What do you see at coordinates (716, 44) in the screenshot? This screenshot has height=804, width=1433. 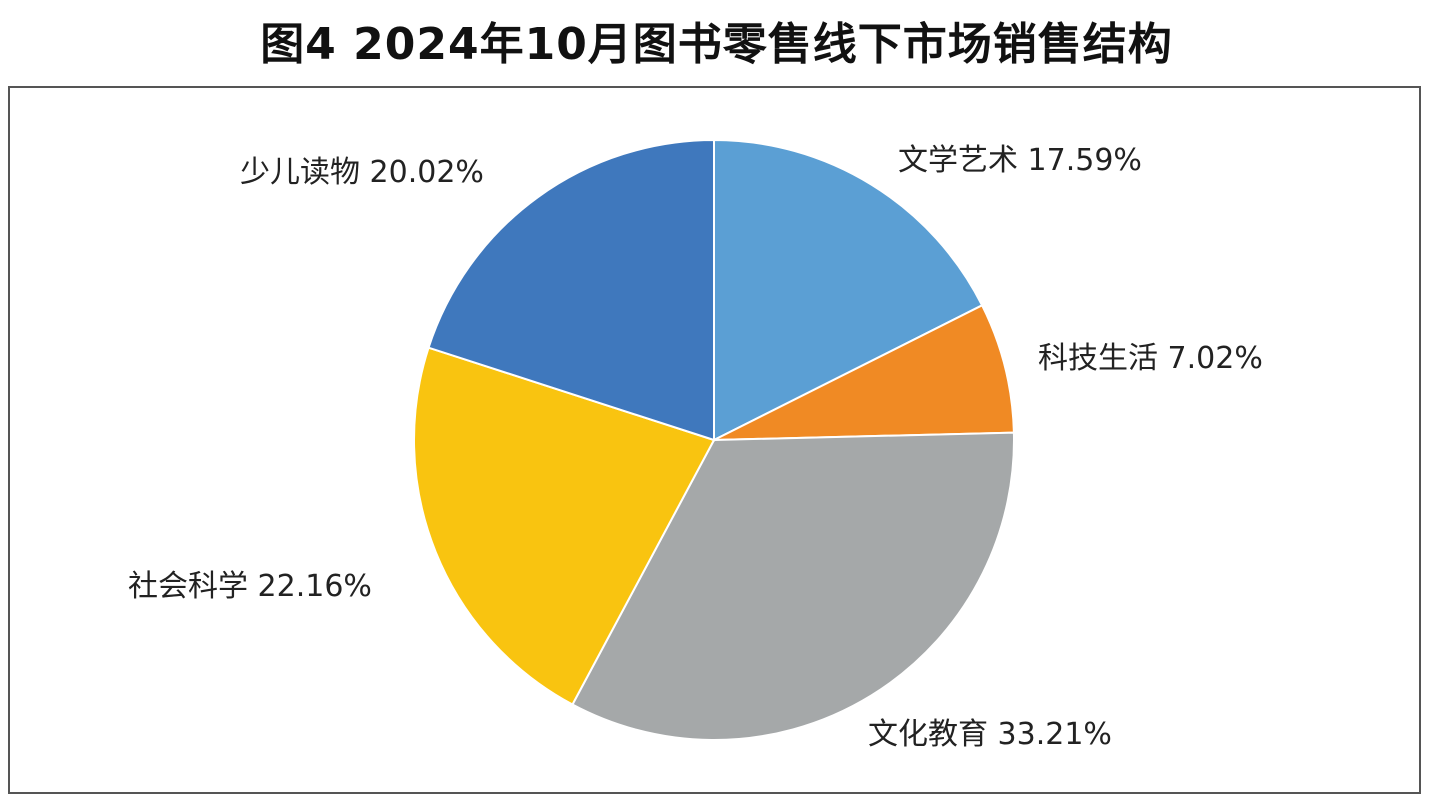 I see `chart-title: 图4 2024年10月图书零售线下市场销售结构` at bounding box center [716, 44].